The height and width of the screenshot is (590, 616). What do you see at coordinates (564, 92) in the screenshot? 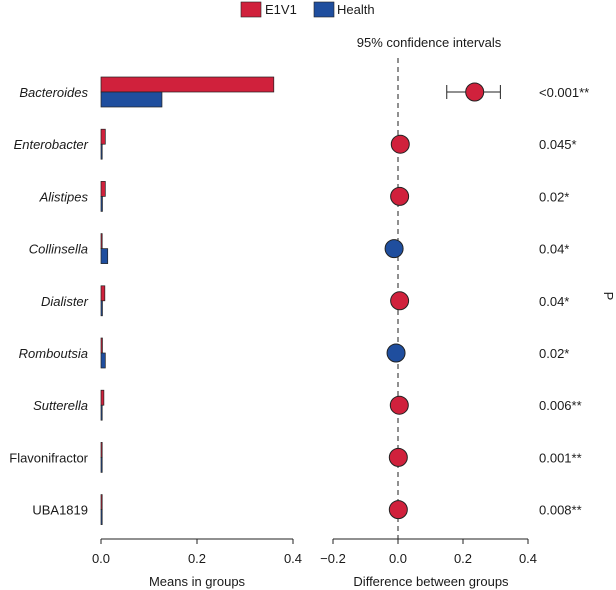
I see `p-value-label: <0.001**` at bounding box center [564, 92].